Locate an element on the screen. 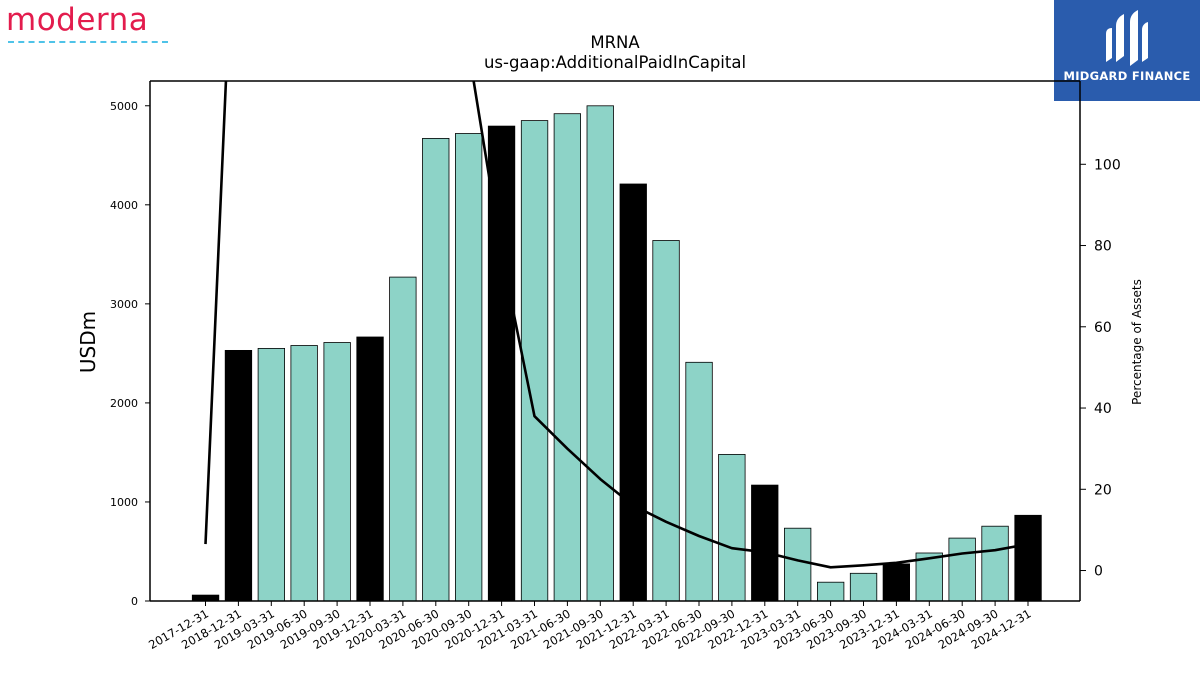 The image size is (1200, 675). moderna-logo: moderna is located at coordinates (91, 24).